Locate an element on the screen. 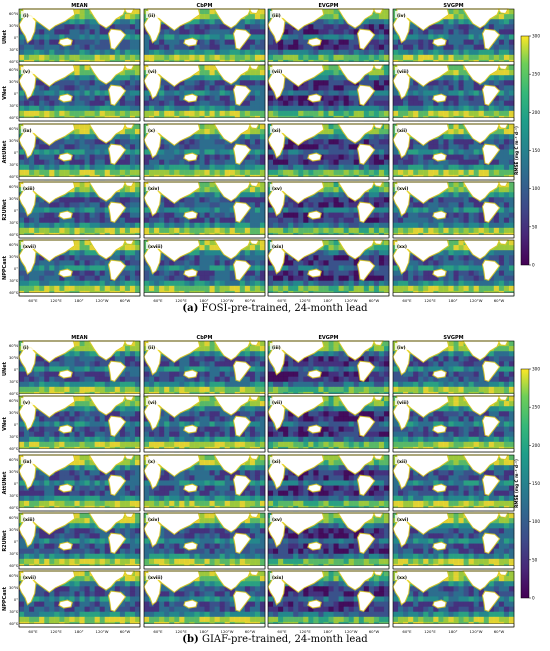  land-mass is located at coordinates (204, 236).